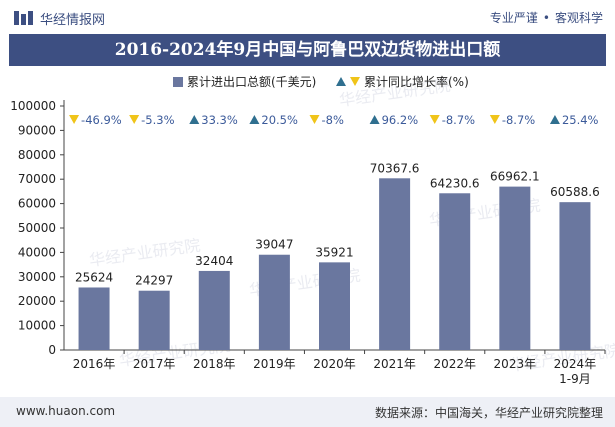 Image resolution: width=615 pixels, height=427 pixels. I want to click on y-tick-label: 10000, so click(37, 326).